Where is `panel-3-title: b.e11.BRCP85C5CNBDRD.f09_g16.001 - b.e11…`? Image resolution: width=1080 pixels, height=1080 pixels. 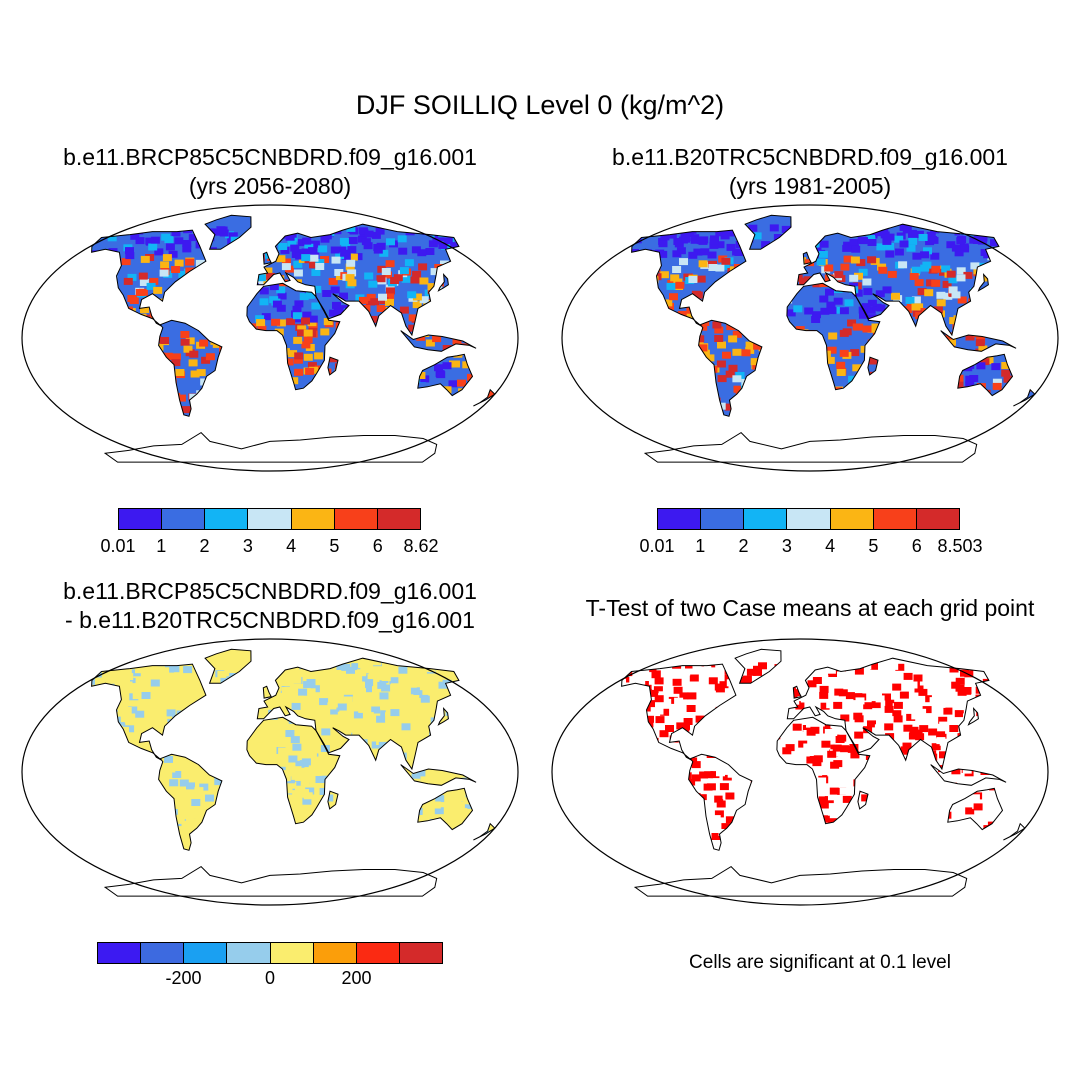
panel-3-title: b.e11.BRCP85C5CNBDRD.f09_g16.001 - b.e11… is located at coordinates (270, 606).